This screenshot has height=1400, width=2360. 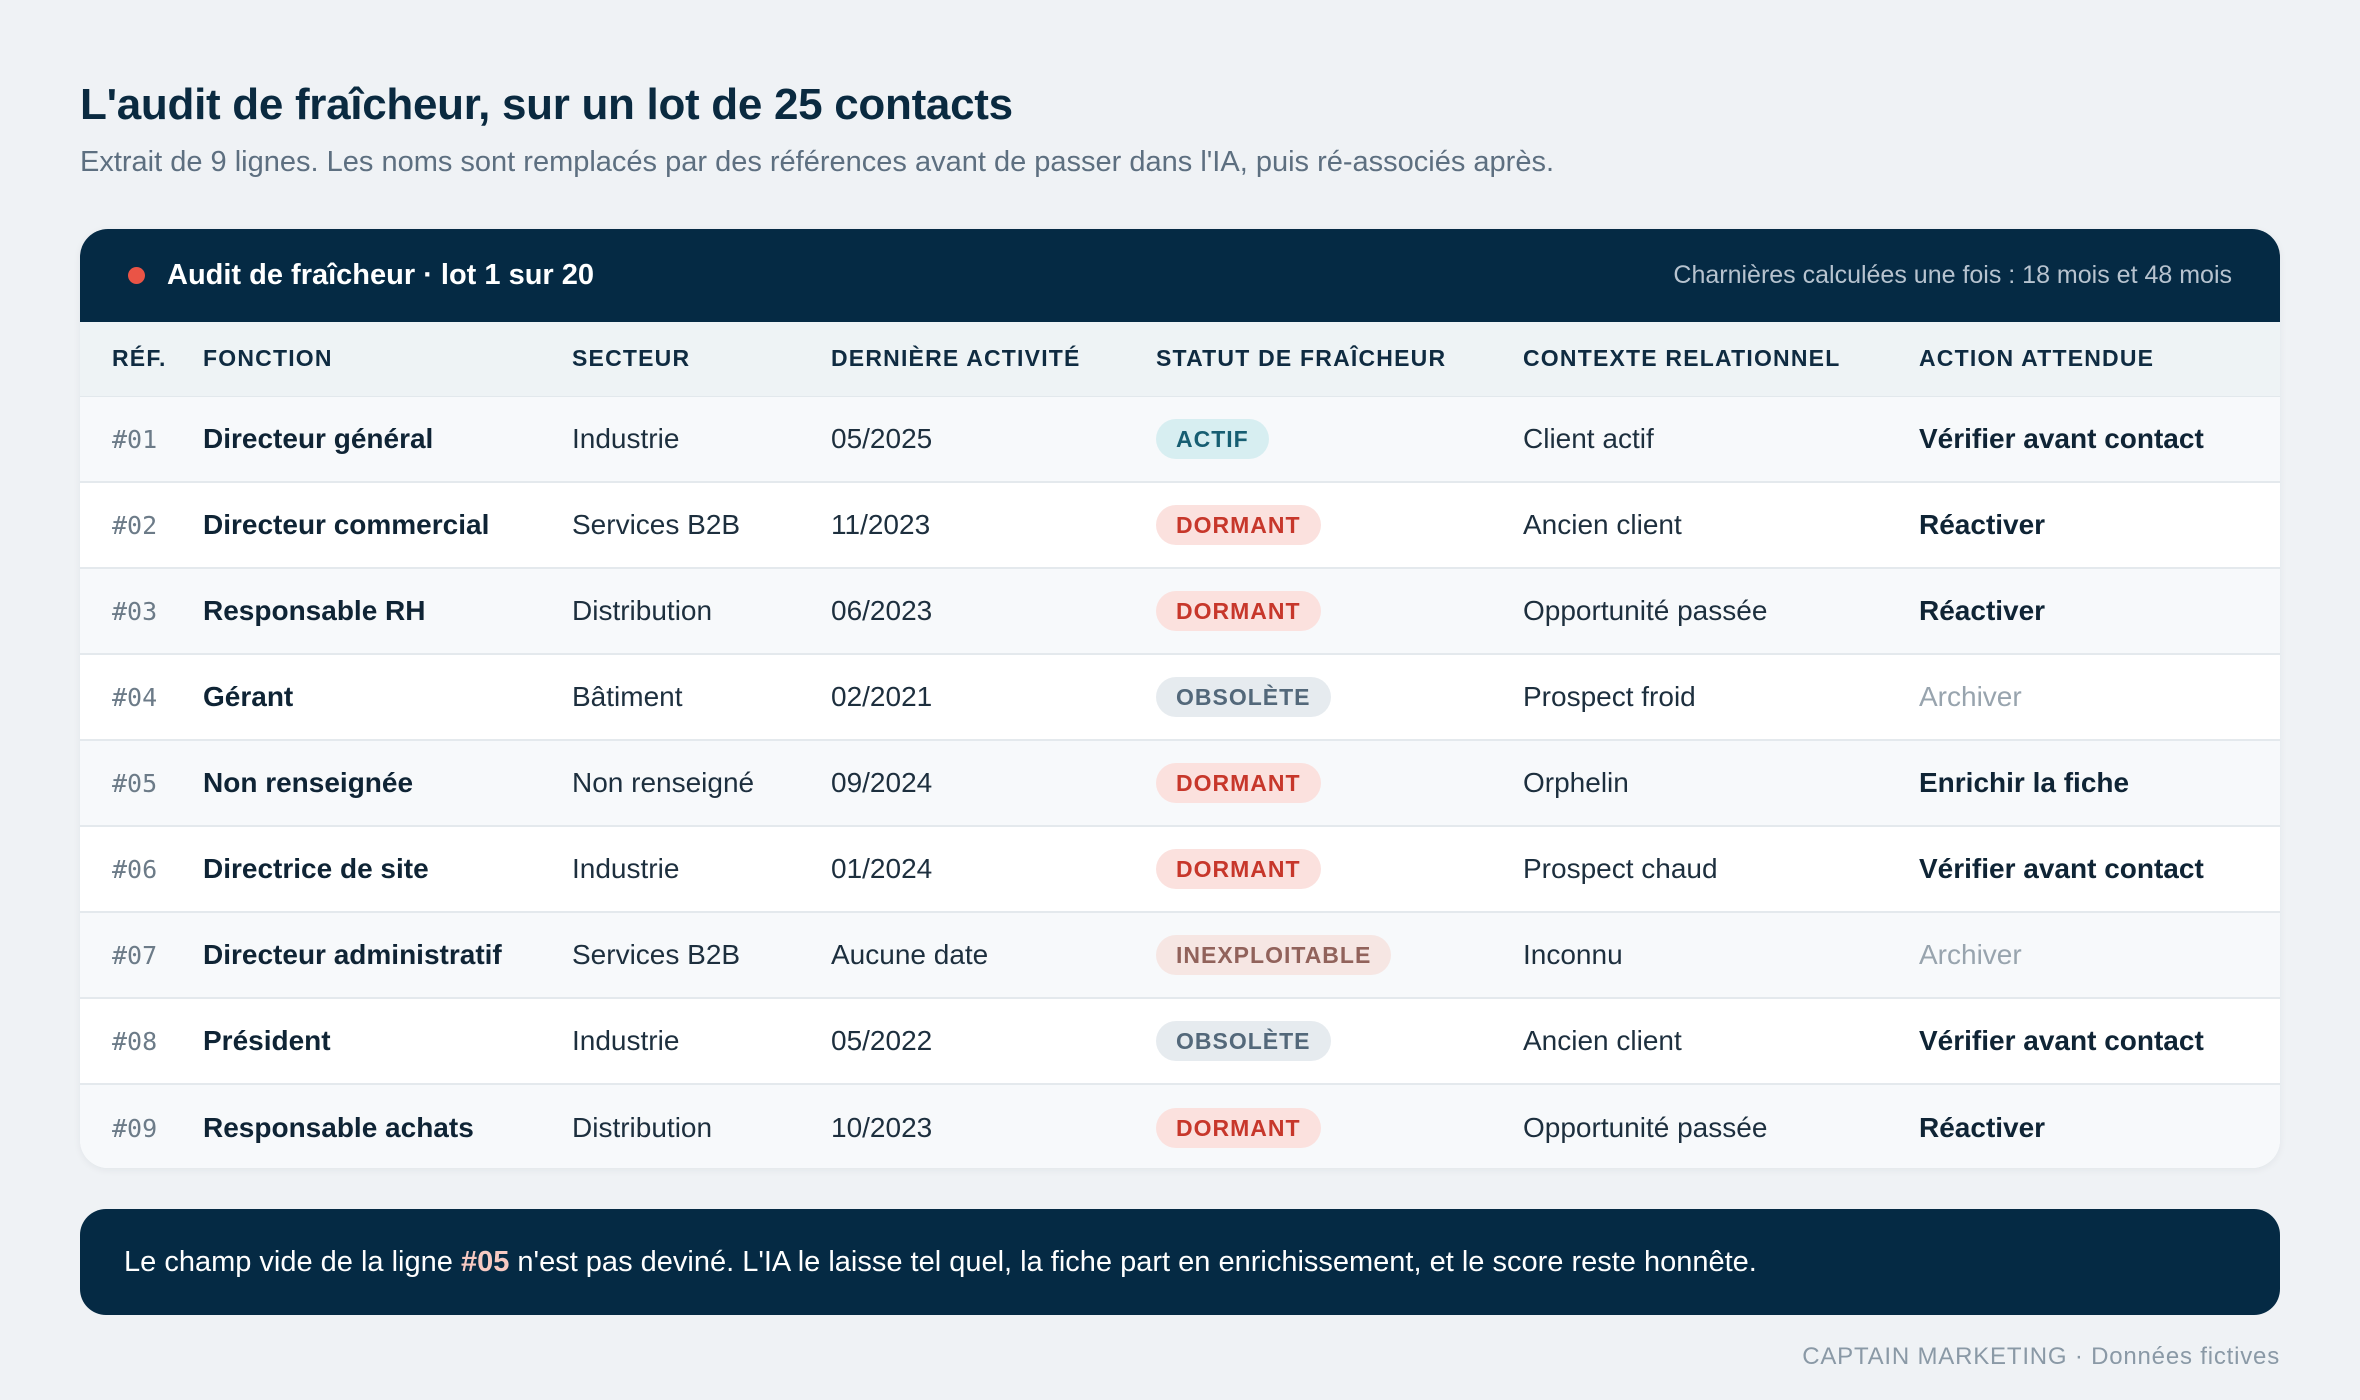 What do you see at coordinates (141, 359) in the screenshot?
I see `column-header-ref: RÉF.` at bounding box center [141, 359].